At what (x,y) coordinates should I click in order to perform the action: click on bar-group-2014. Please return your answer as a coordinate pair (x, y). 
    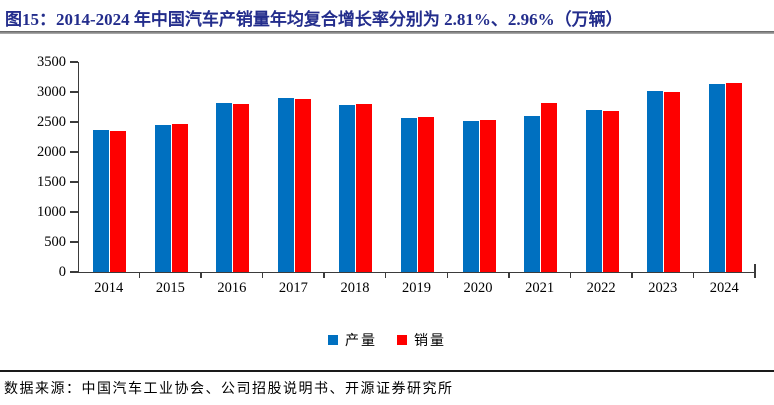
    Looking at the image, I should click on (110, 167).